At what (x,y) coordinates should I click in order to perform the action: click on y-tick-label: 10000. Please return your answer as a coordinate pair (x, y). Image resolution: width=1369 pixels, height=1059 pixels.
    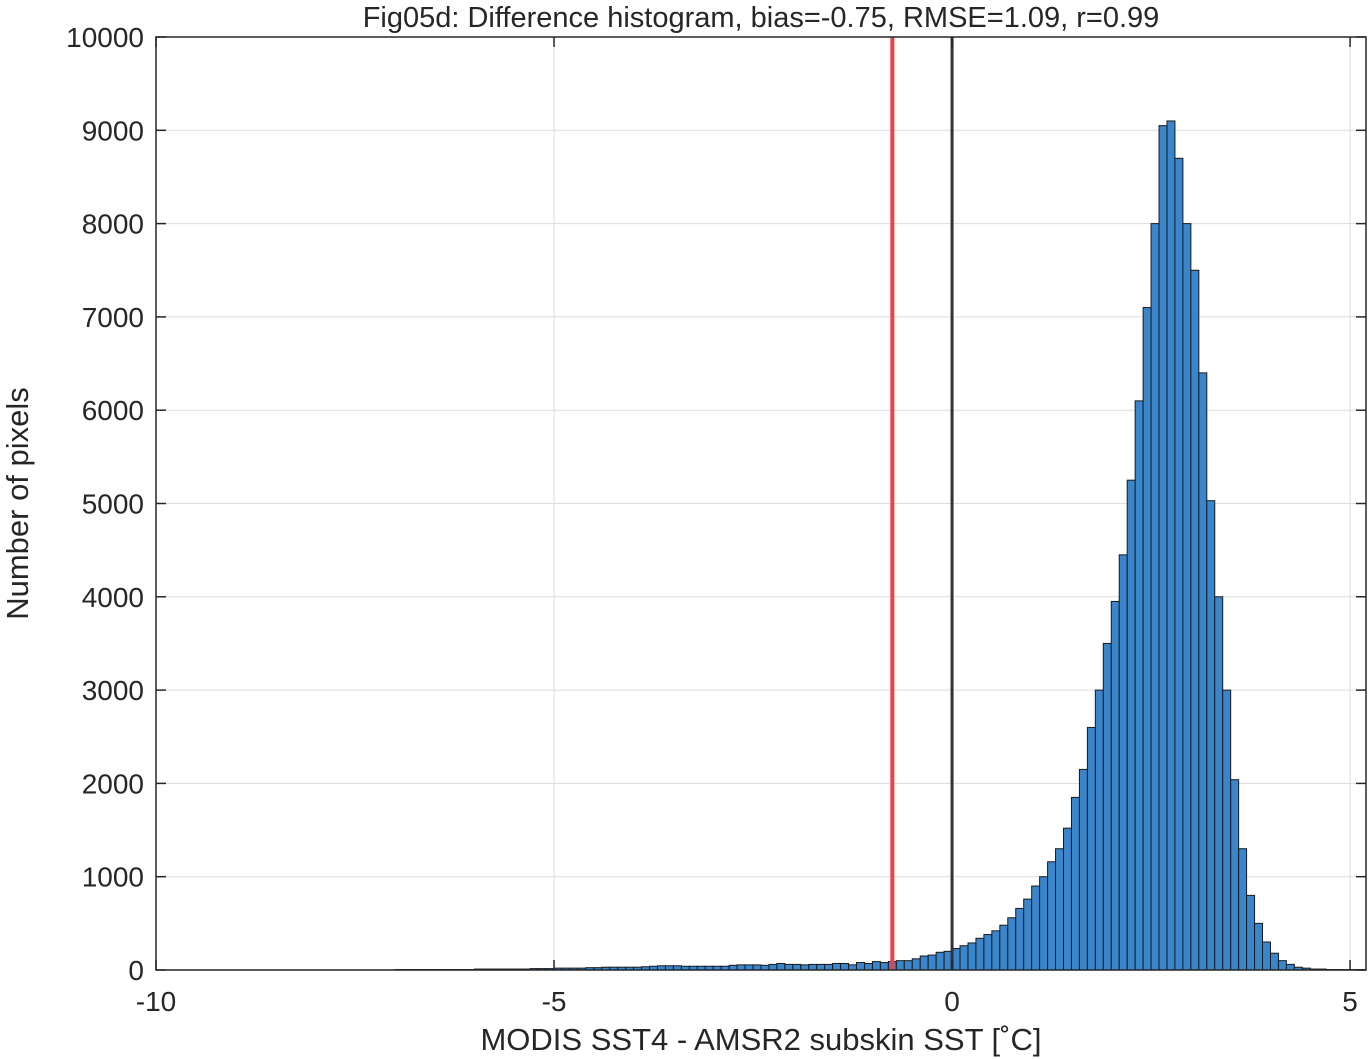
    Looking at the image, I should click on (105, 37).